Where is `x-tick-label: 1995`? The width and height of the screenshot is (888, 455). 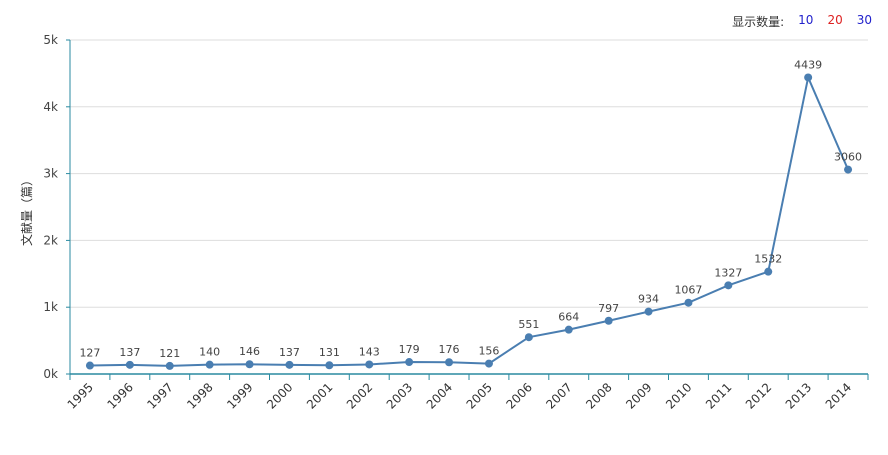 x-tick-label: 1995 is located at coordinates (80, 395).